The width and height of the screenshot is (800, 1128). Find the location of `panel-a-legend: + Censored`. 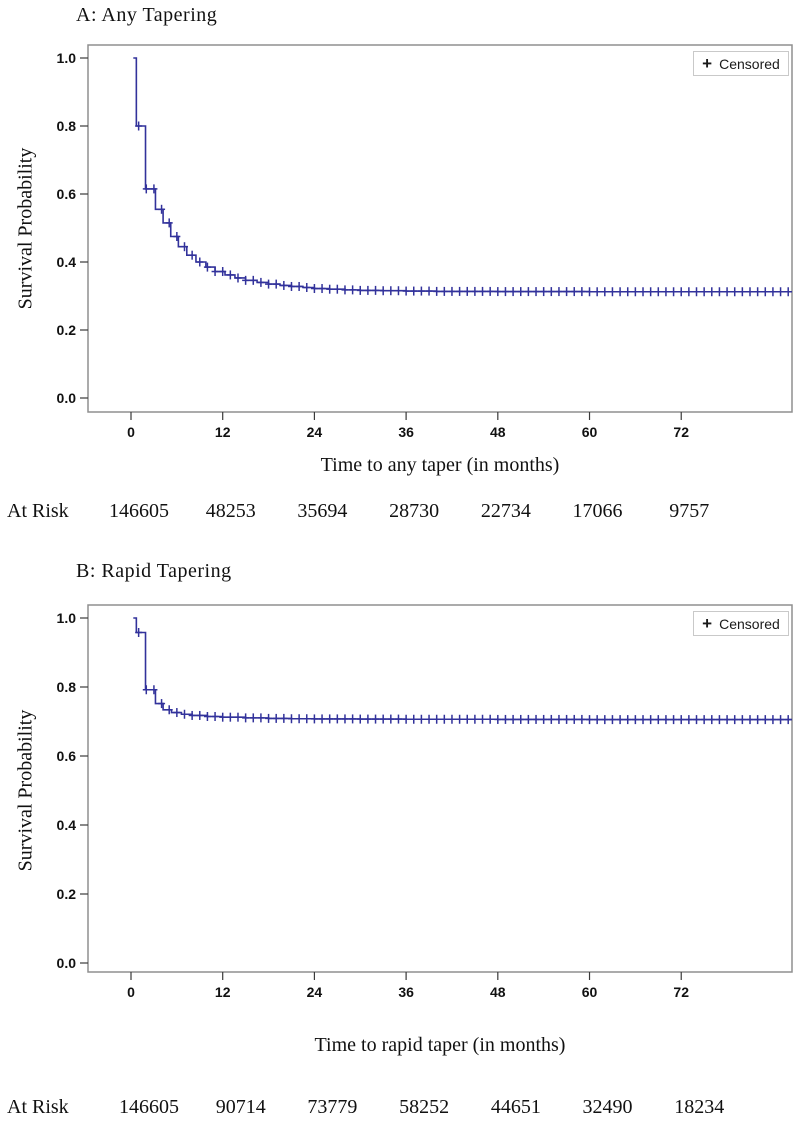

panel-a-legend: + Censored is located at coordinates (741, 63).